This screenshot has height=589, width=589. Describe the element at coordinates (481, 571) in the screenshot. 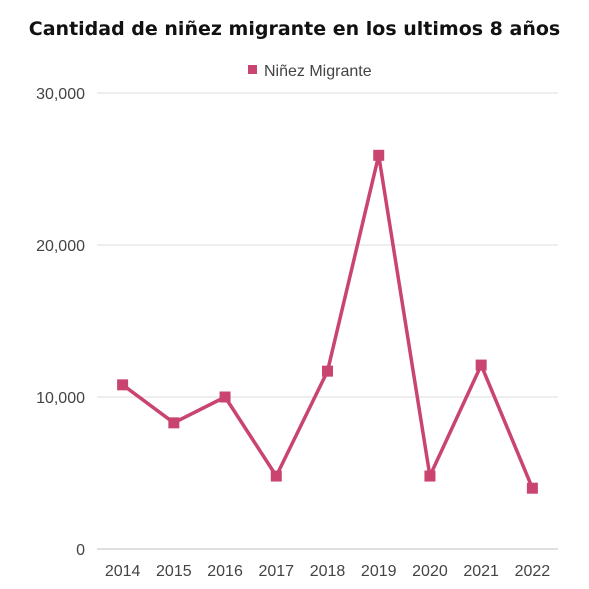

I see `x-tick-label: 2021` at that location.